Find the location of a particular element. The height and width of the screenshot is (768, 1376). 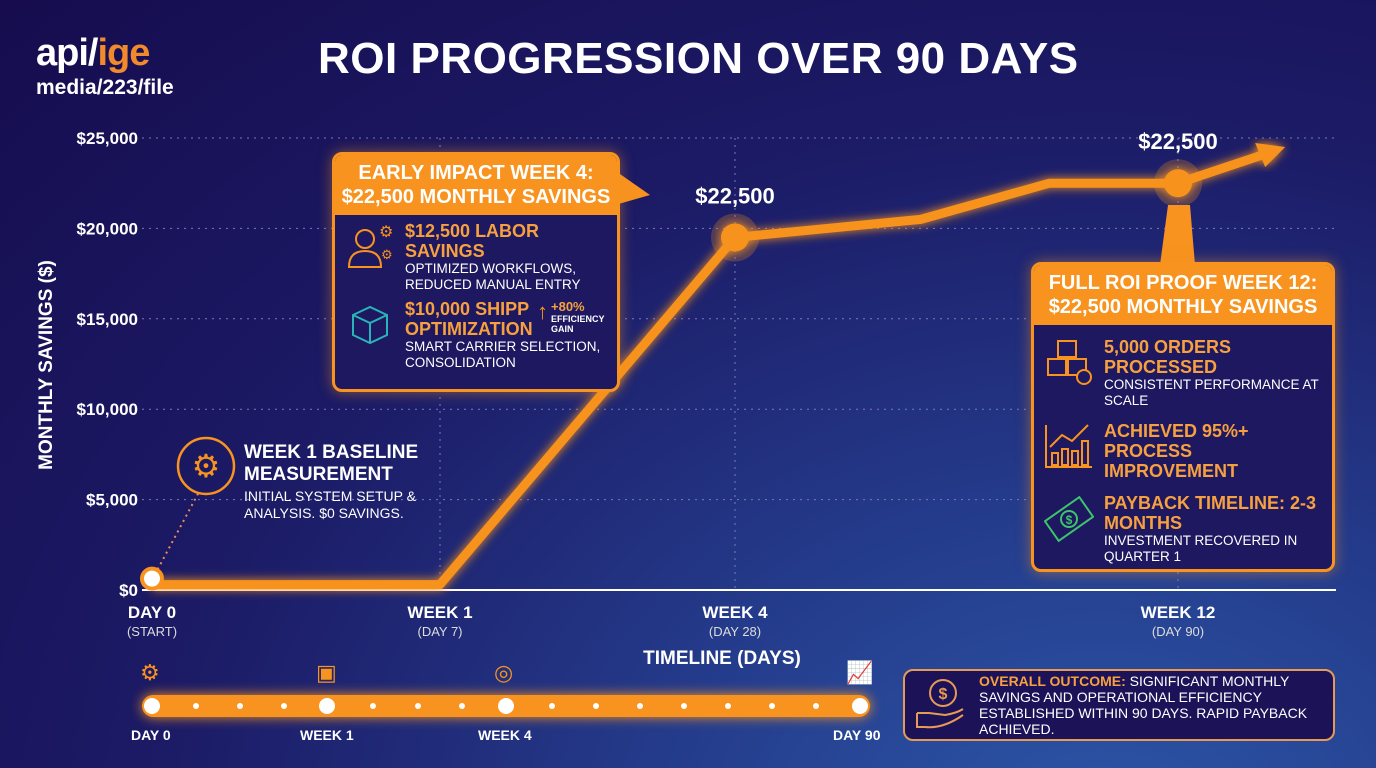

x-tick-label: WEEK 4 is located at coordinates (735, 612).